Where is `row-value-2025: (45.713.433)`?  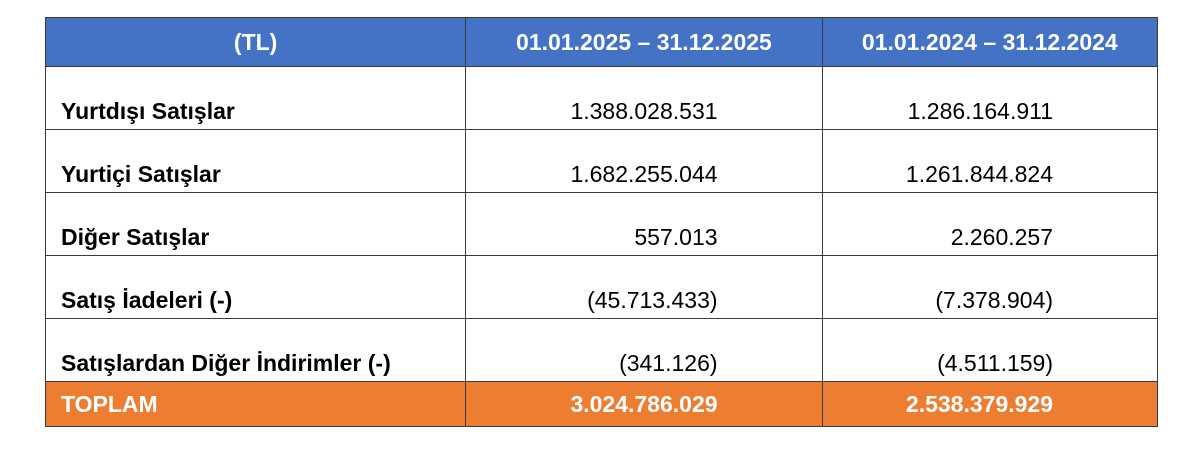
row-value-2025: (45.713.433) is located at coordinates (644, 287).